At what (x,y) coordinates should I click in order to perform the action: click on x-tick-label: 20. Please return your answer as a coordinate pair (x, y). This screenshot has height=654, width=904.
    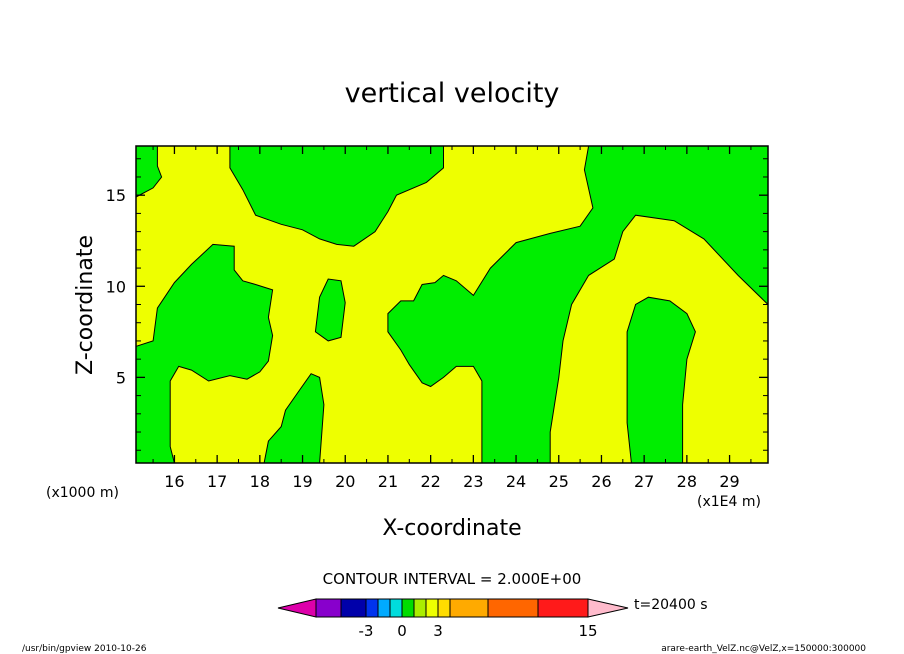
    Looking at the image, I should click on (345, 481).